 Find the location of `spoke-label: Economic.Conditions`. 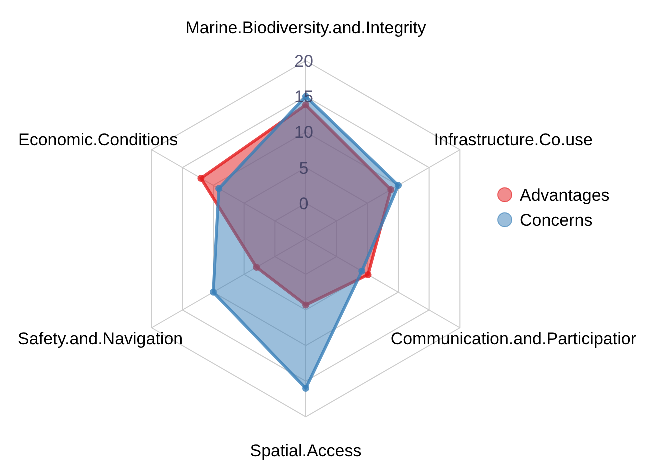

spoke-label: Economic.Conditions is located at coordinates (98, 140).